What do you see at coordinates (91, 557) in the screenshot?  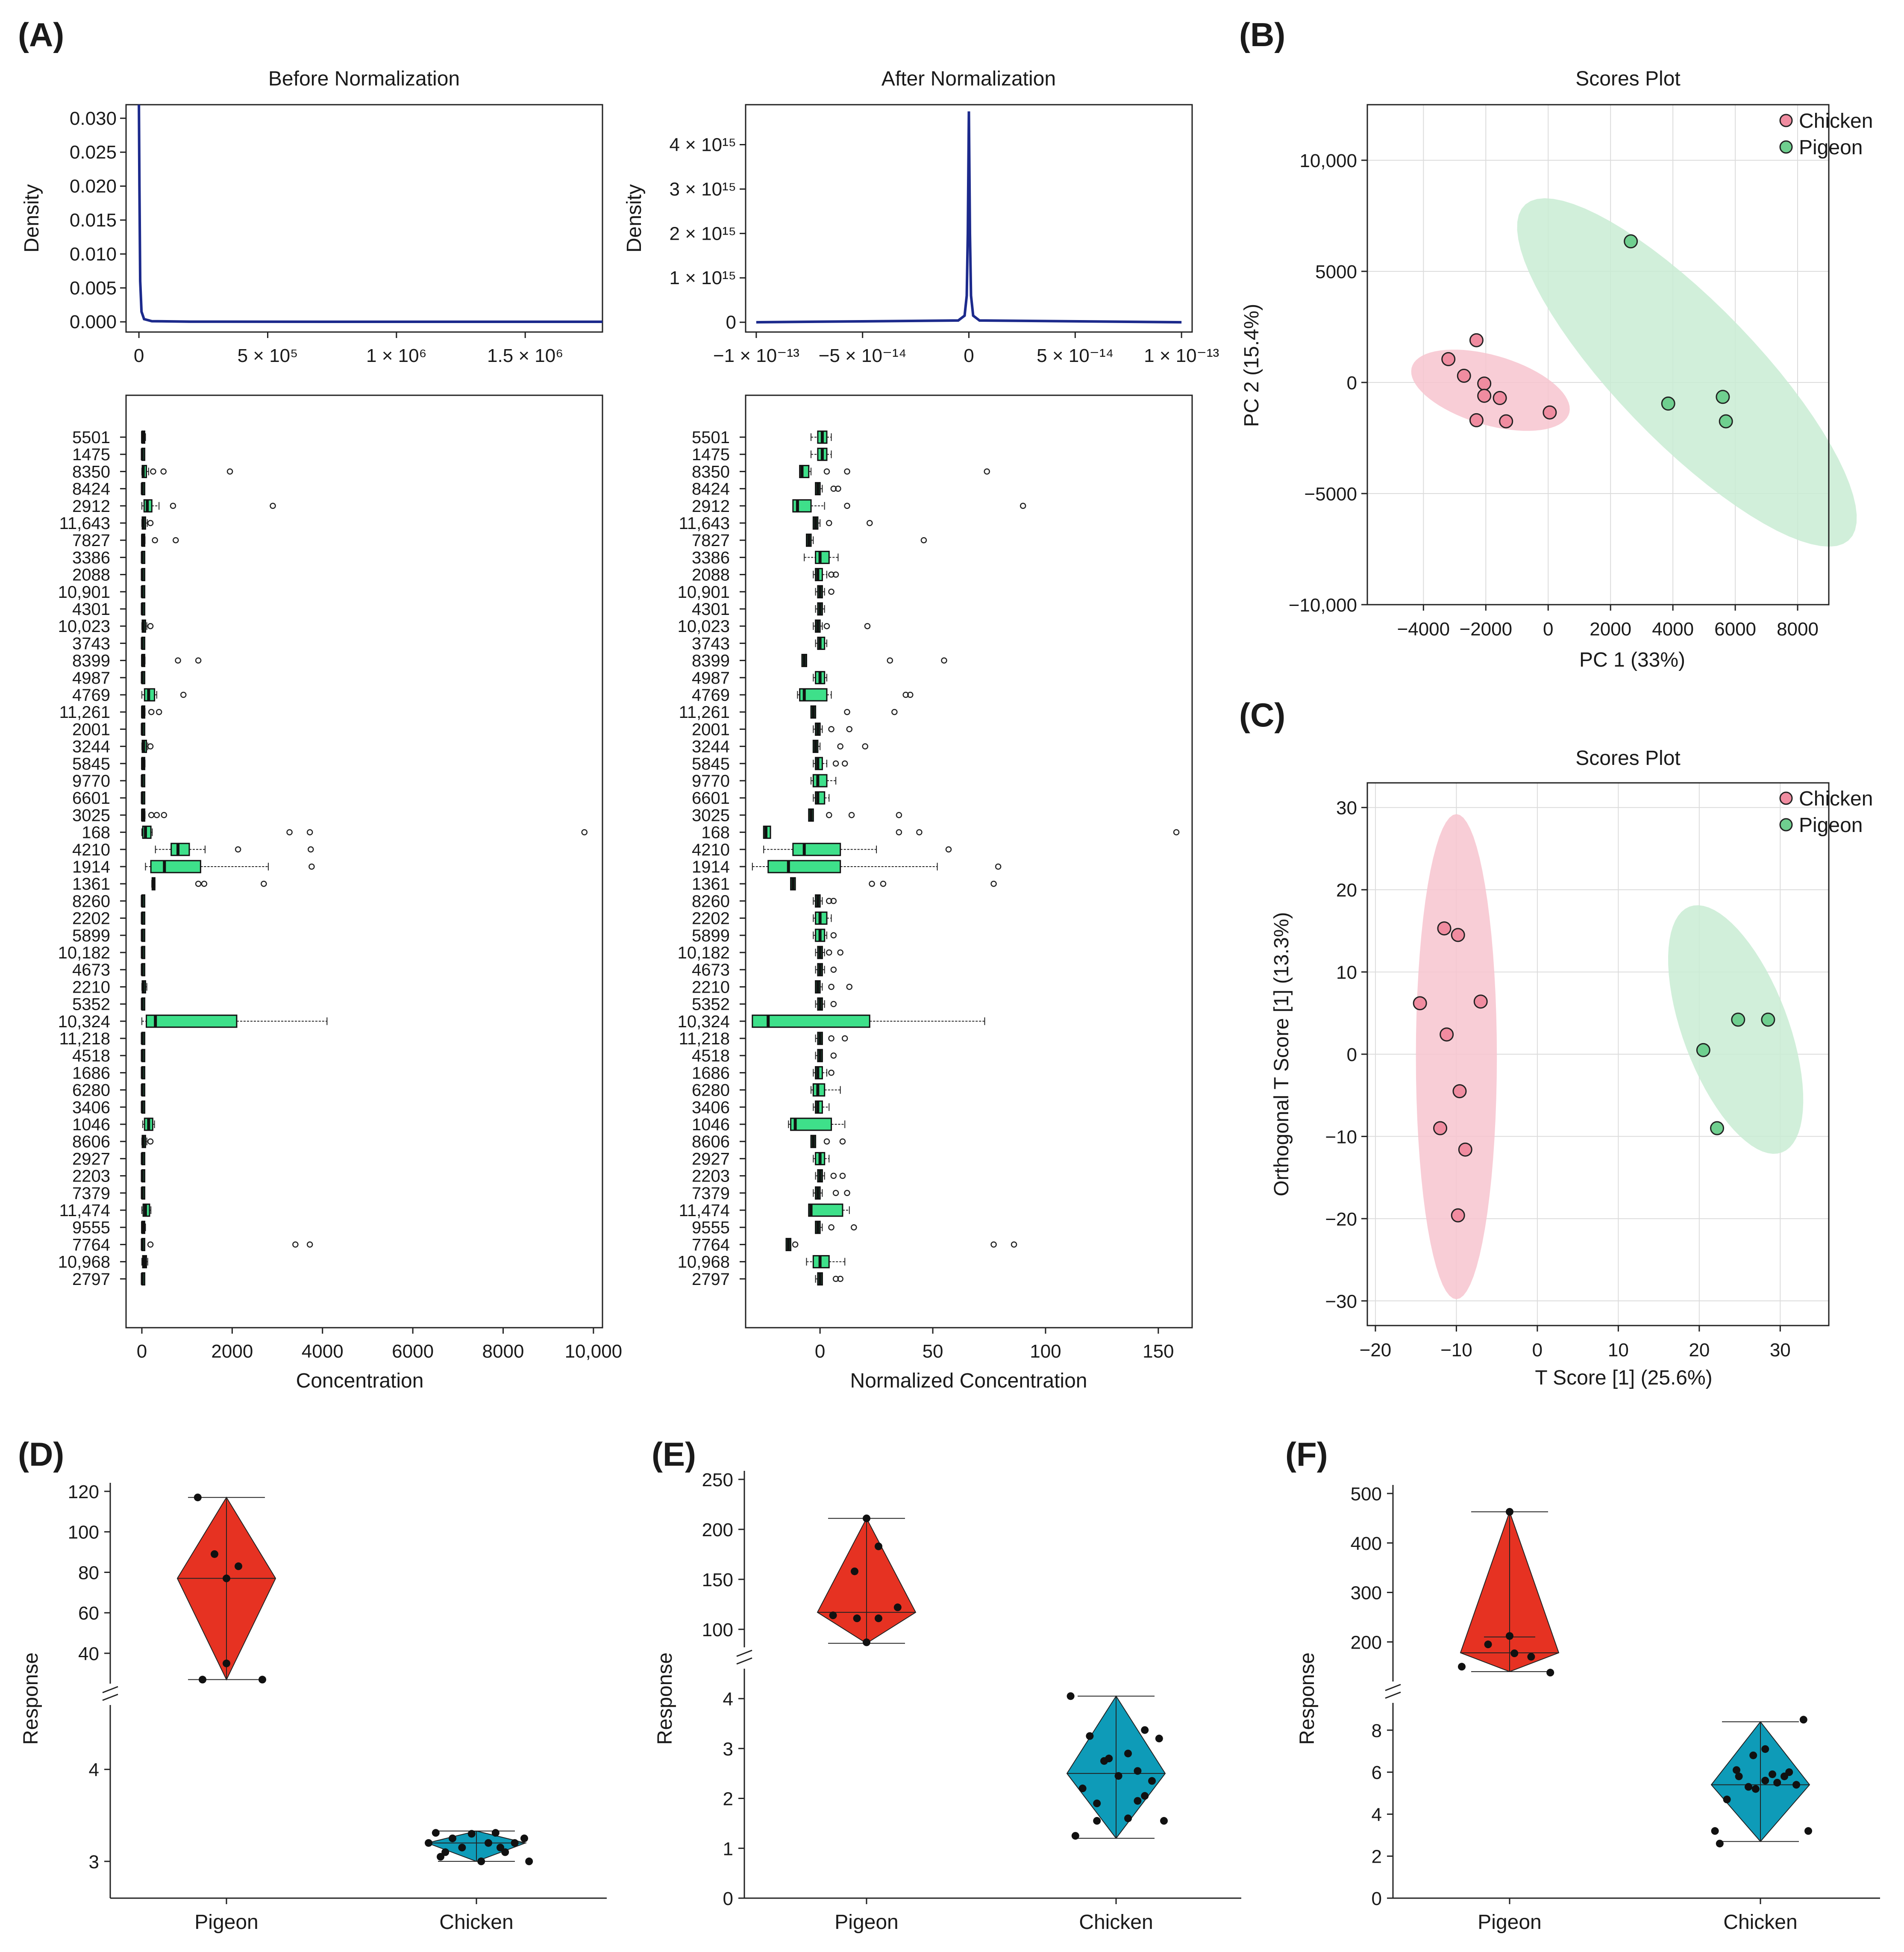 I see `feature-label: 3386` at bounding box center [91, 557].